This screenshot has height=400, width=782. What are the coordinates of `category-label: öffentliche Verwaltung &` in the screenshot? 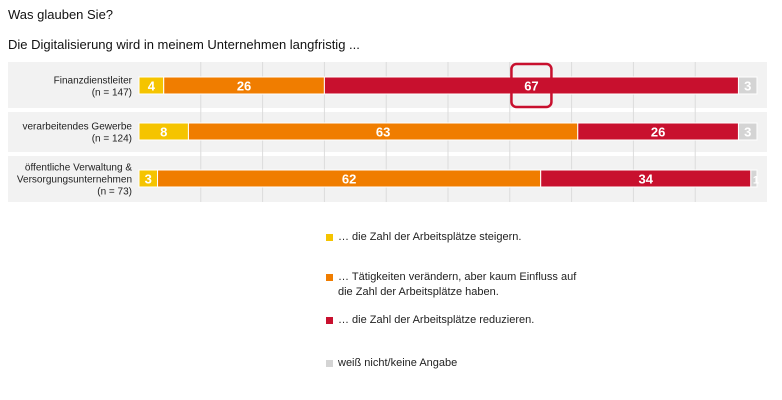 It's located at (78, 168).